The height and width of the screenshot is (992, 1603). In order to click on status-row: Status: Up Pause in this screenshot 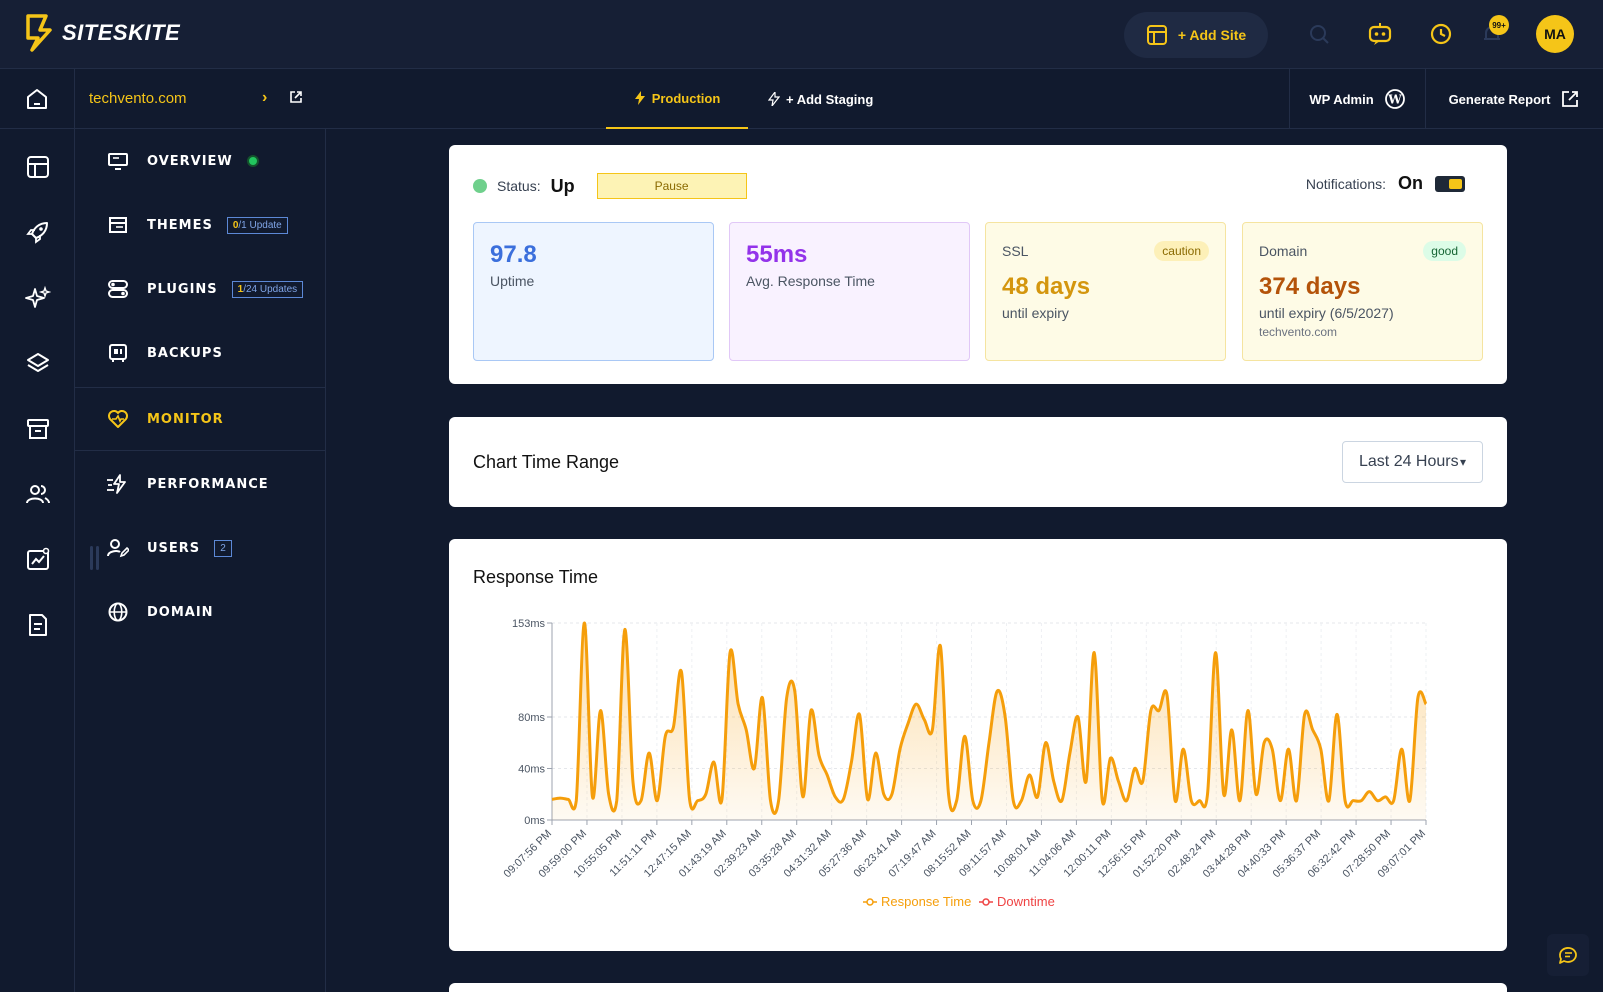, I will do `click(610, 186)`.